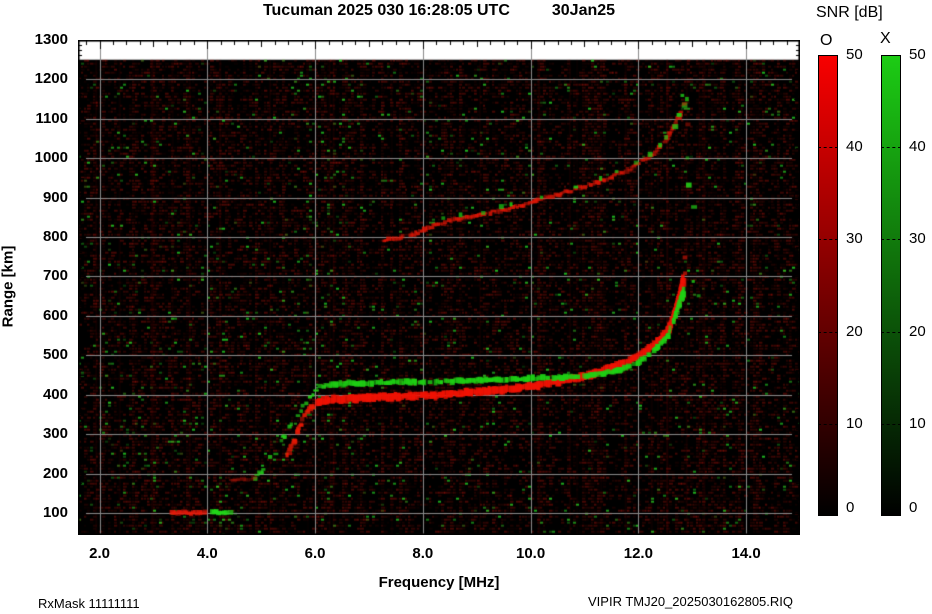 This screenshot has width=932, height=614. I want to click on colorbar-o-tick-40: 40, so click(854, 147).